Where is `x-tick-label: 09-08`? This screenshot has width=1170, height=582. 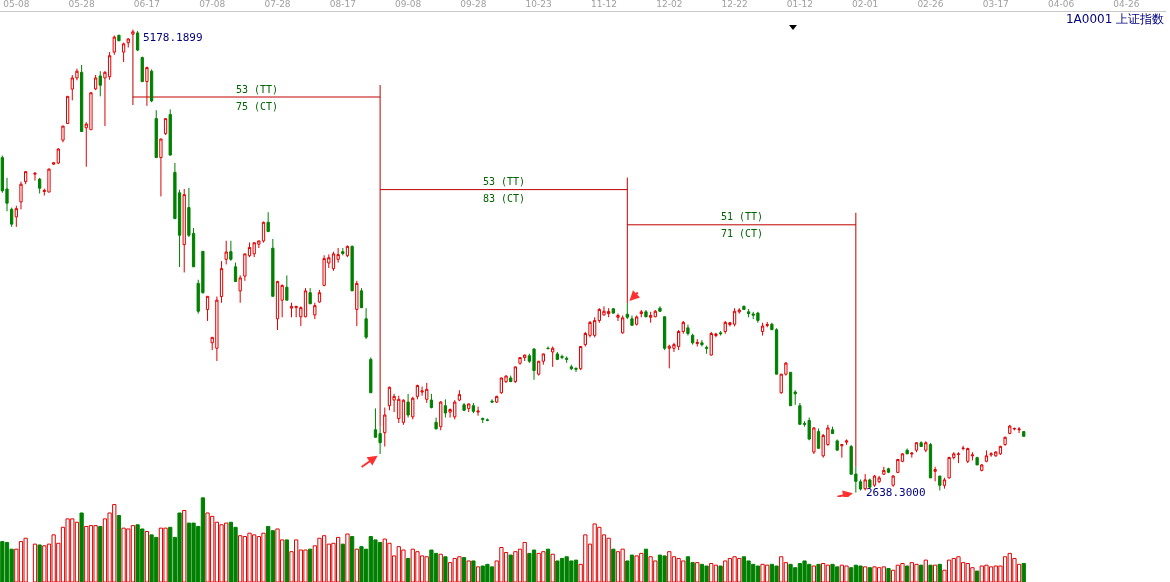
x-tick-label: 09-08 is located at coordinates (408, 5).